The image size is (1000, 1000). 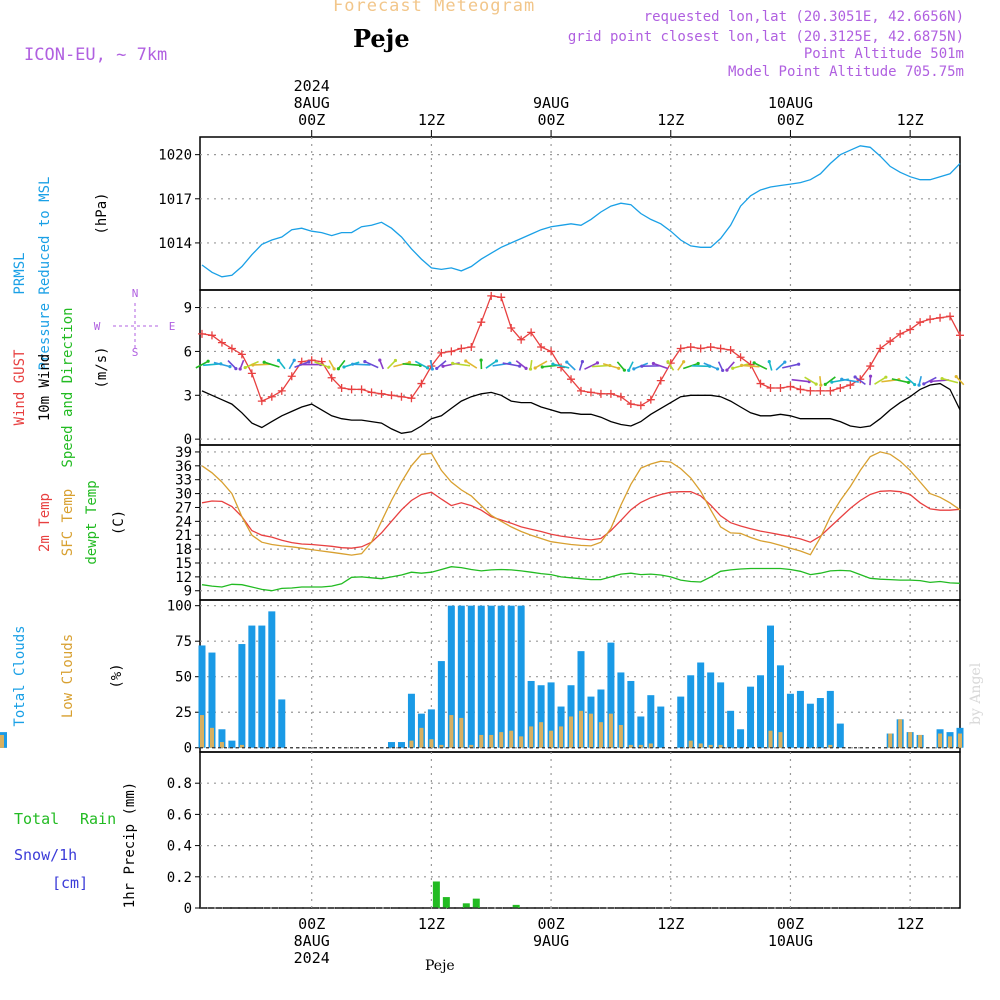 I want to click on time-label-bottom: 2024, so click(x=312, y=958).